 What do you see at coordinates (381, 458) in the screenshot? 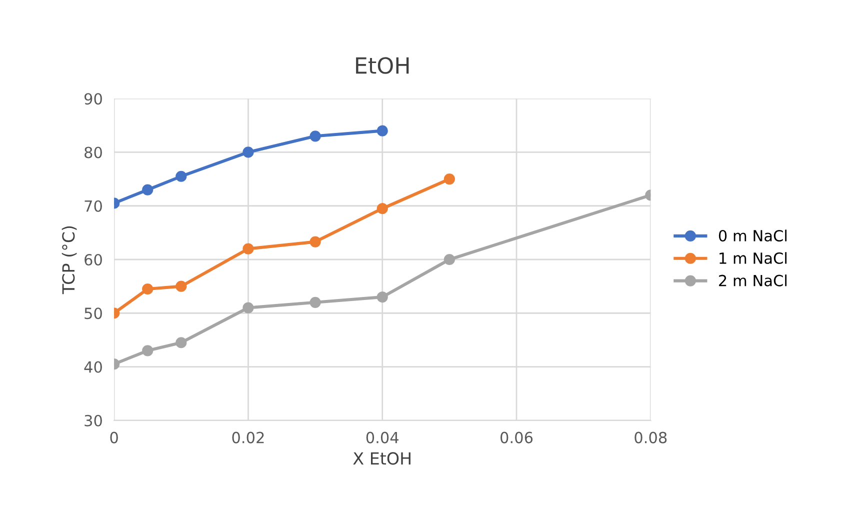
I see `x-axis-title: X EtOH` at bounding box center [381, 458].